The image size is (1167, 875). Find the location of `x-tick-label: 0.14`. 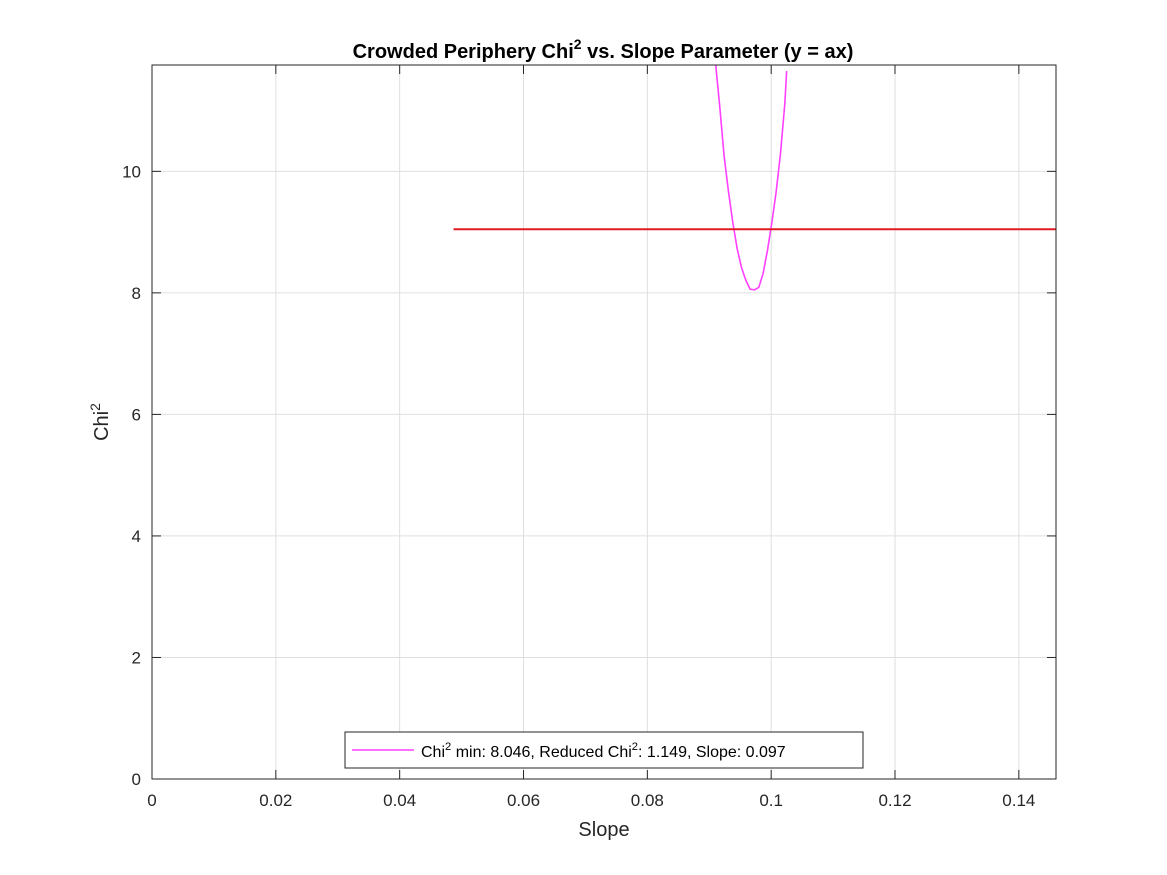

x-tick-label: 0.14 is located at coordinates (1018, 800).